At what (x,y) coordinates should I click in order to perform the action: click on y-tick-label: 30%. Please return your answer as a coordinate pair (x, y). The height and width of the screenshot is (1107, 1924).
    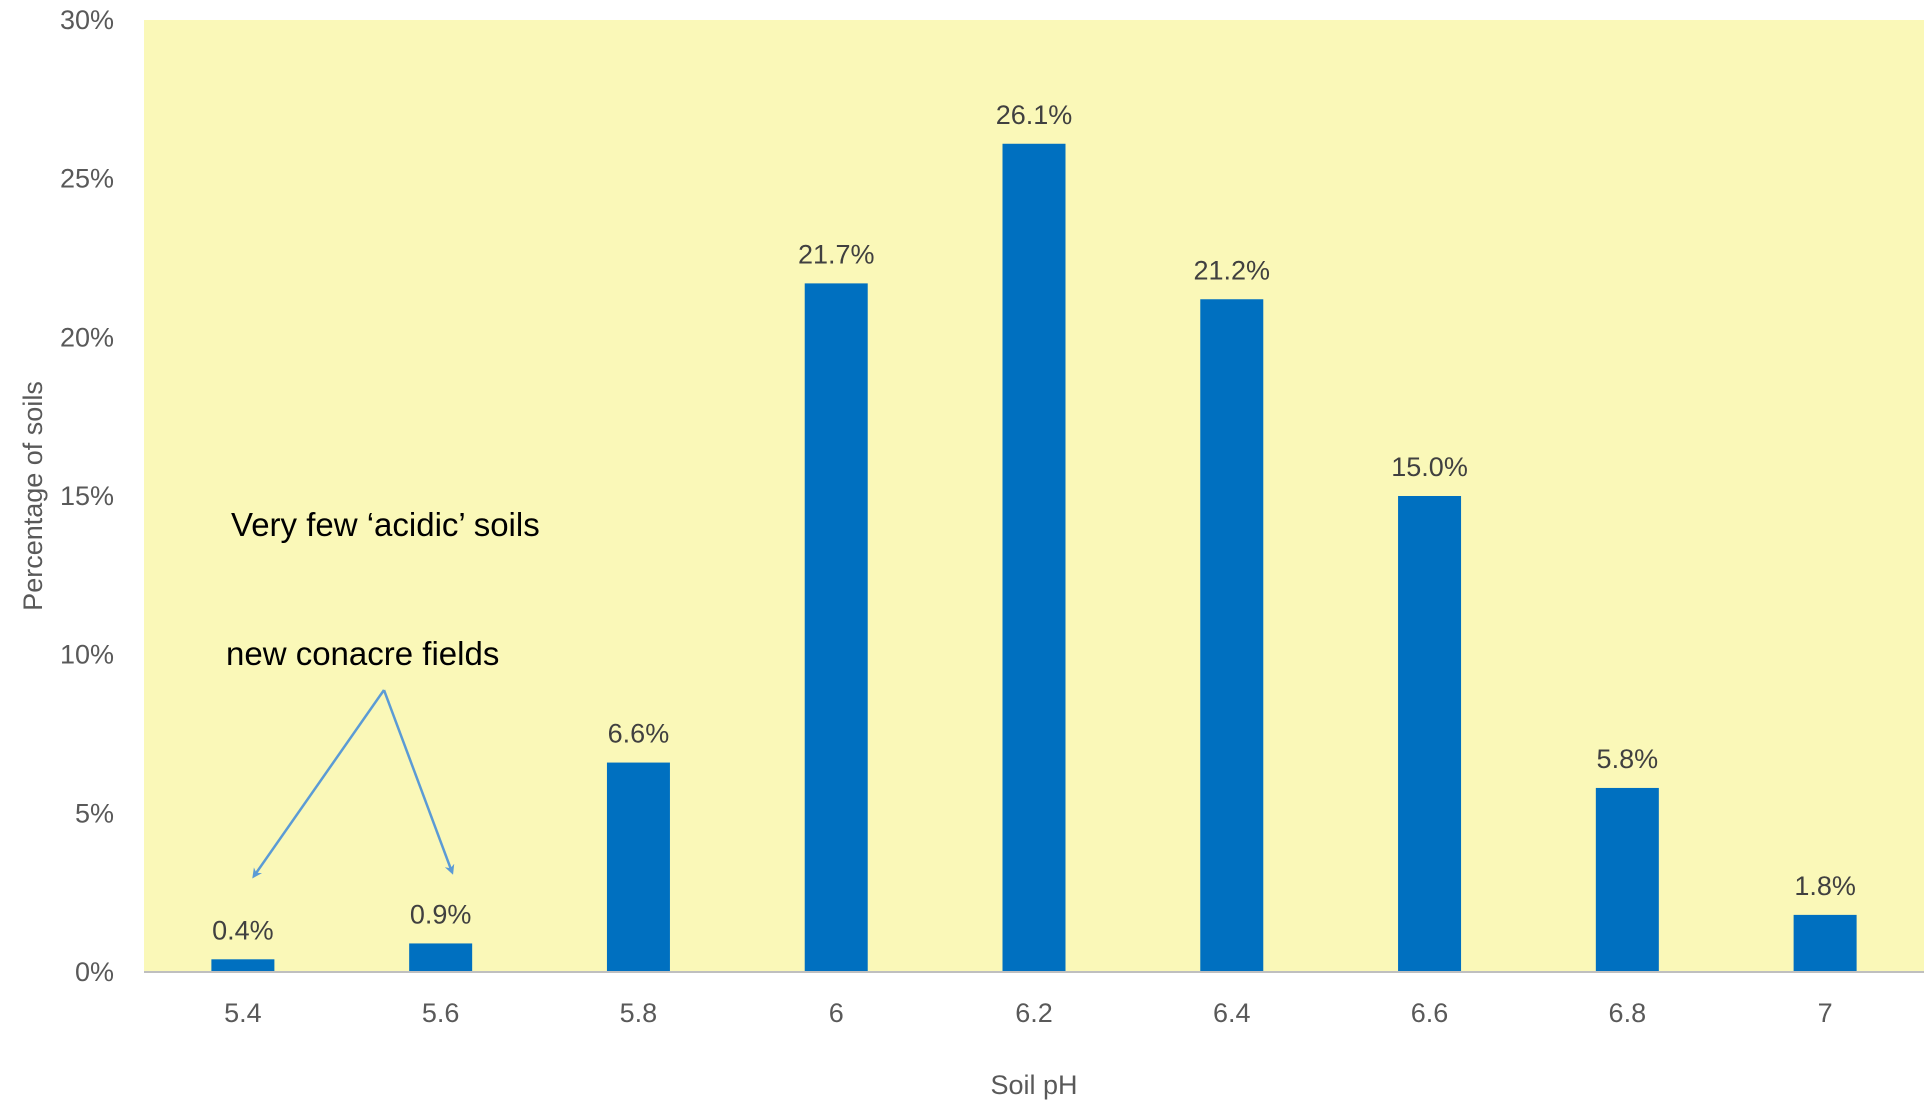
    Looking at the image, I should click on (87, 20).